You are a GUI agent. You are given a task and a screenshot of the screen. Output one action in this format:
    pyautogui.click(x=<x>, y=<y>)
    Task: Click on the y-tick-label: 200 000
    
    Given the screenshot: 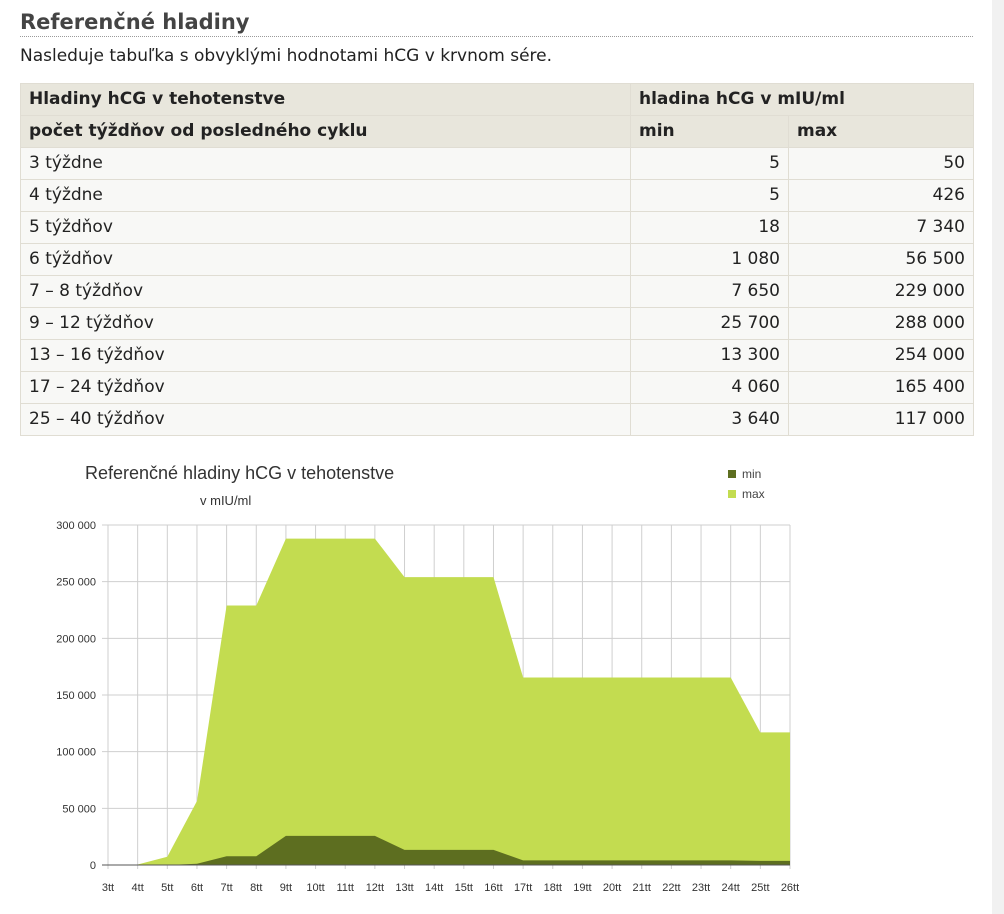 What is the action you would take?
    pyautogui.click(x=76, y=639)
    